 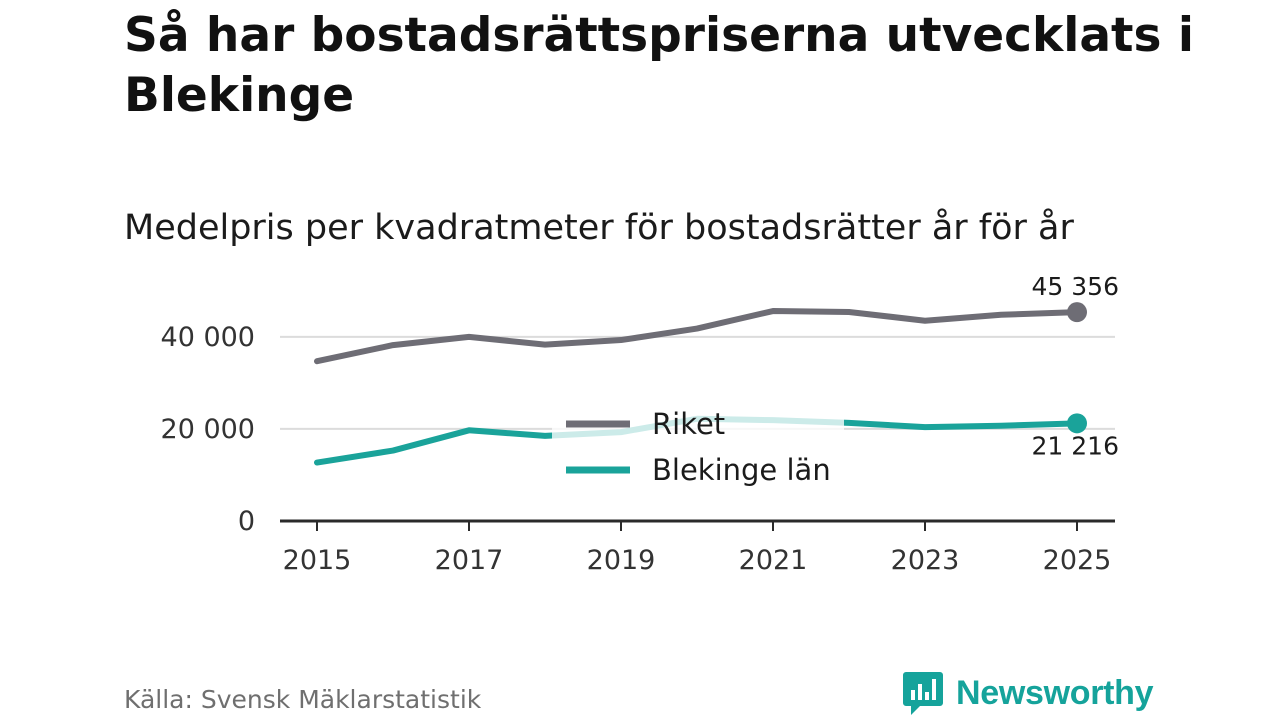 What do you see at coordinates (925, 560) in the screenshot?
I see `x-tick-label: 2023` at bounding box center [925, 560].